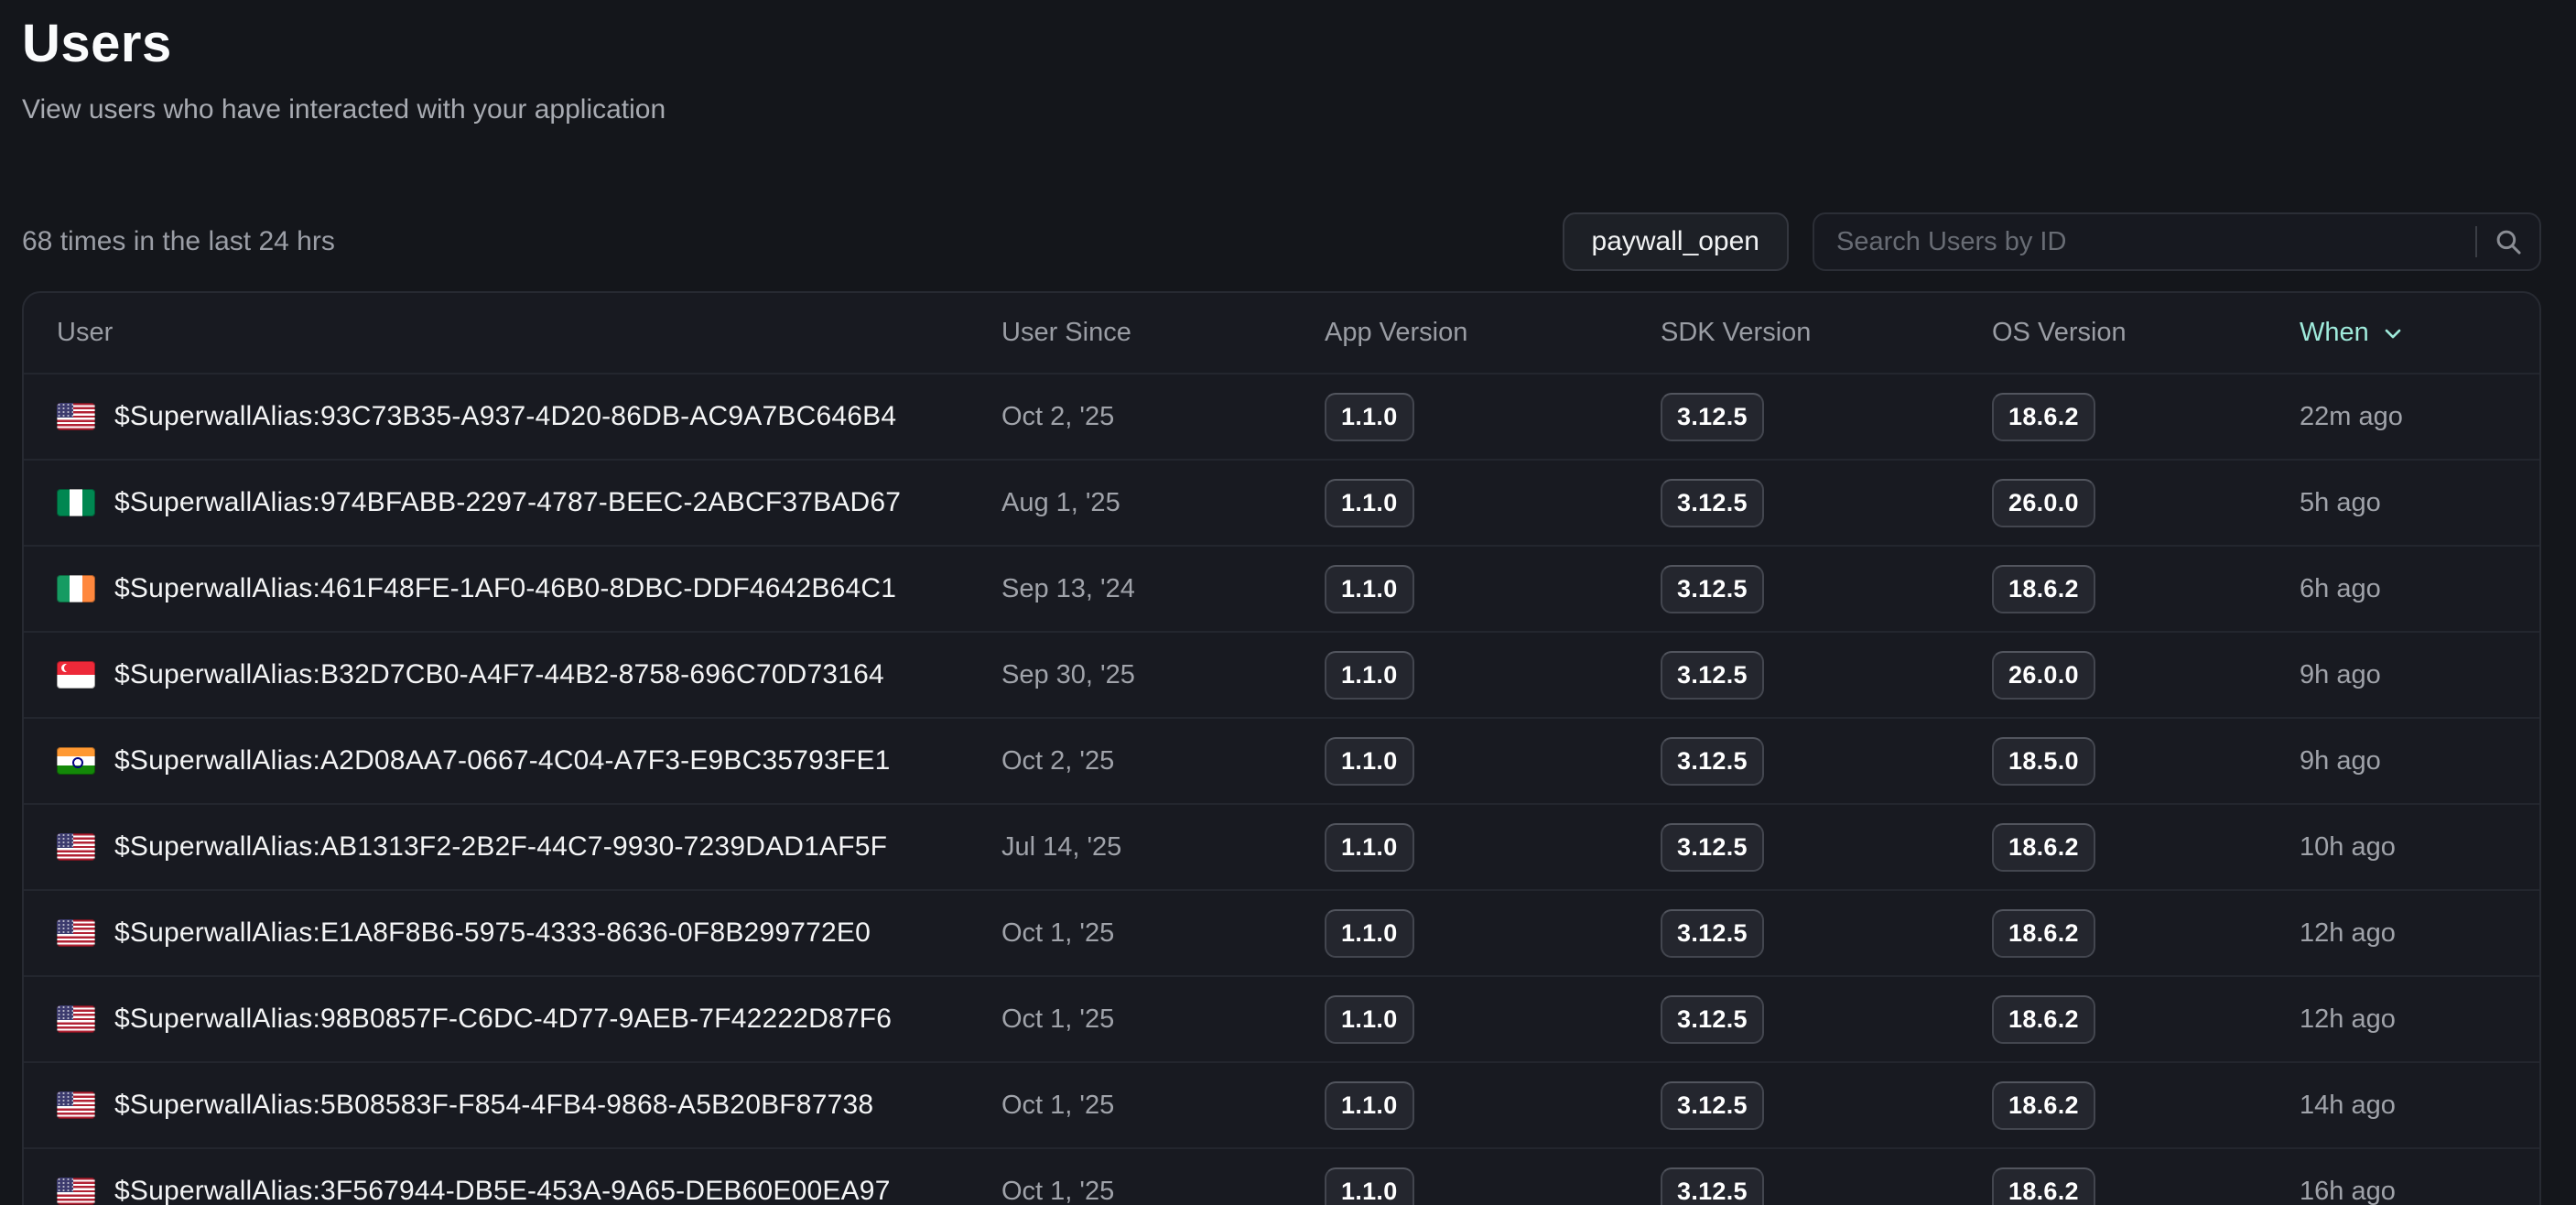 This screenshot has height=1205, width=2576. I want to click on search-icon, so click(2508, 241).